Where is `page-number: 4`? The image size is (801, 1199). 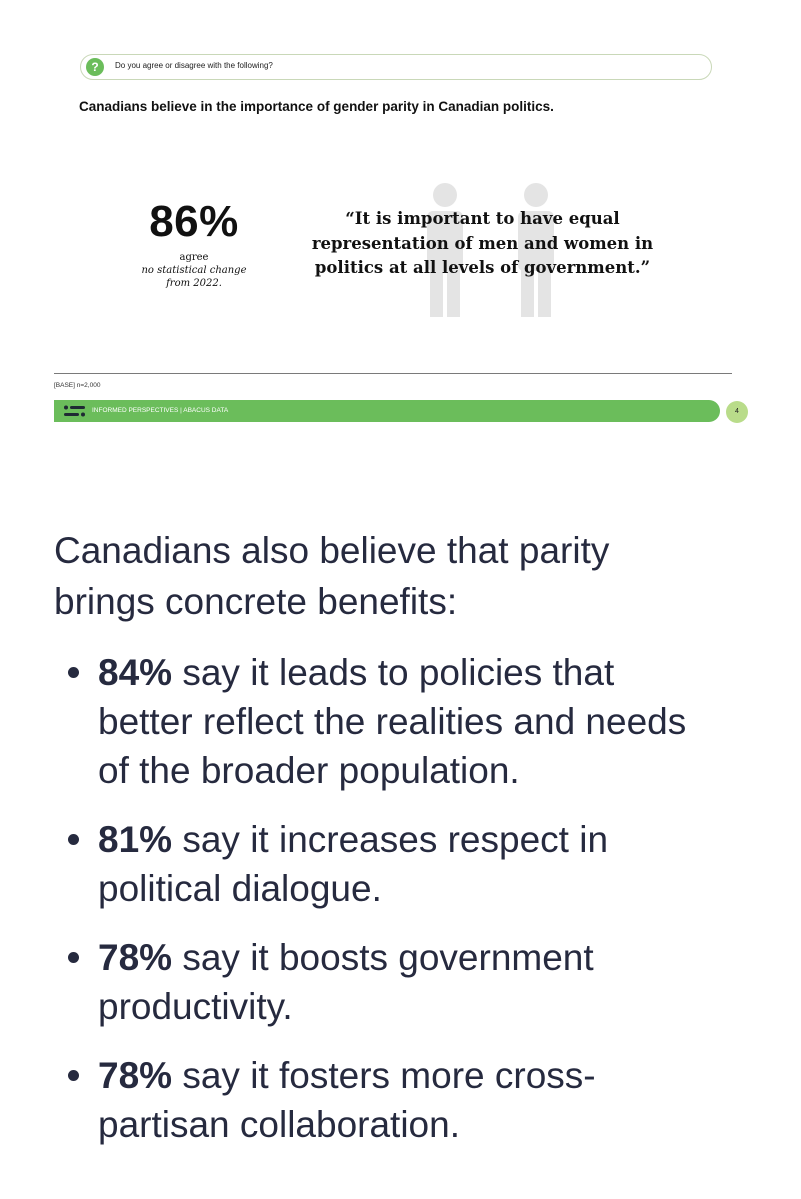
page-number: 4 is located at coordinates (737, 412).